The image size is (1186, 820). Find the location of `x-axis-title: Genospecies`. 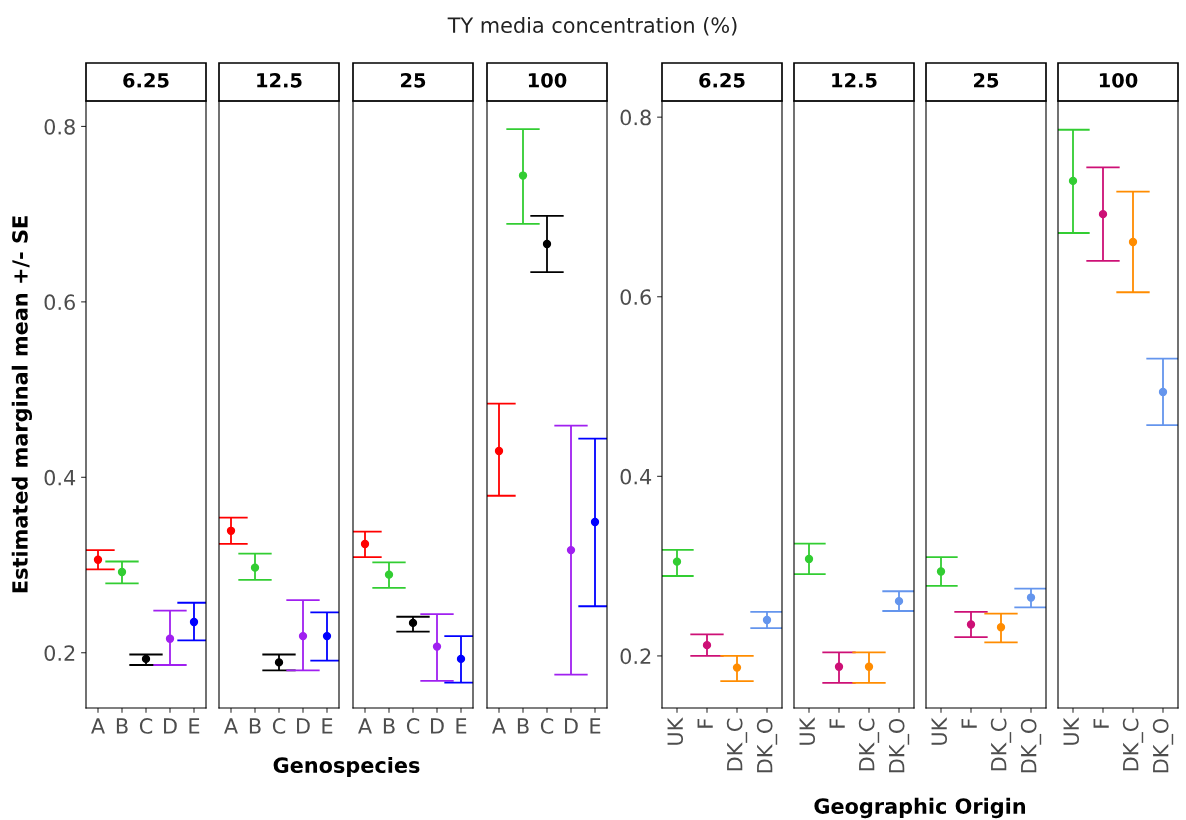

x-axis-title: Genospecies is located at coordinates (346, 767).